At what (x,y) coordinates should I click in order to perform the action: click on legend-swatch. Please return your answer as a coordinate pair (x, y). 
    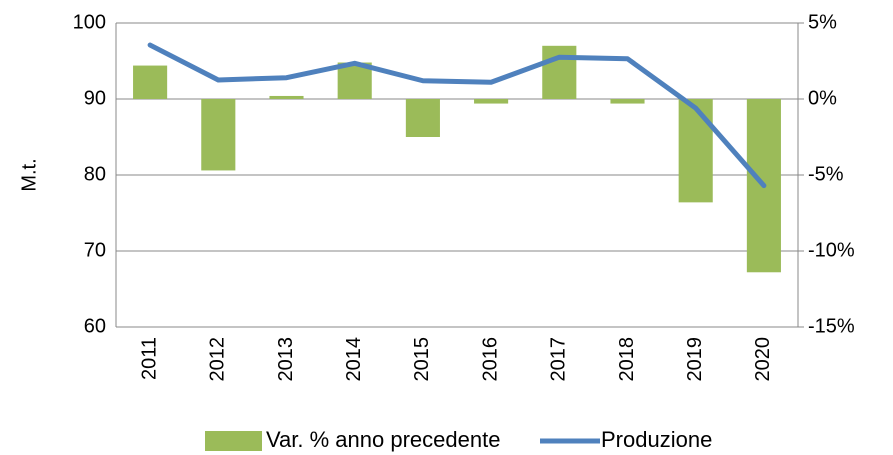
    Looking at the image, I should click on (233, 441).